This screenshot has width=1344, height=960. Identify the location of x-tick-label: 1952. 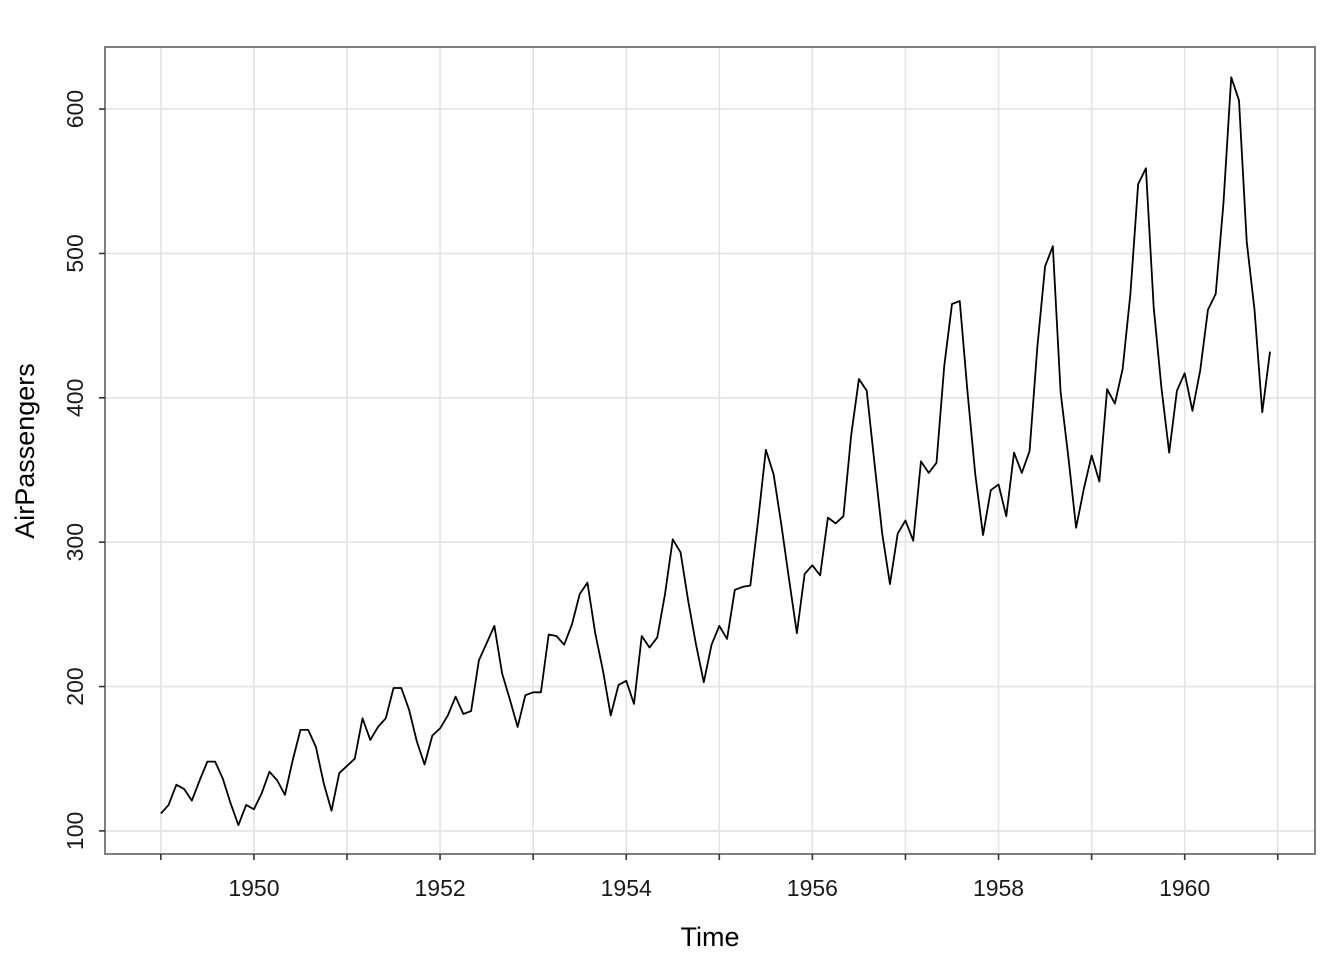
(439, 888).